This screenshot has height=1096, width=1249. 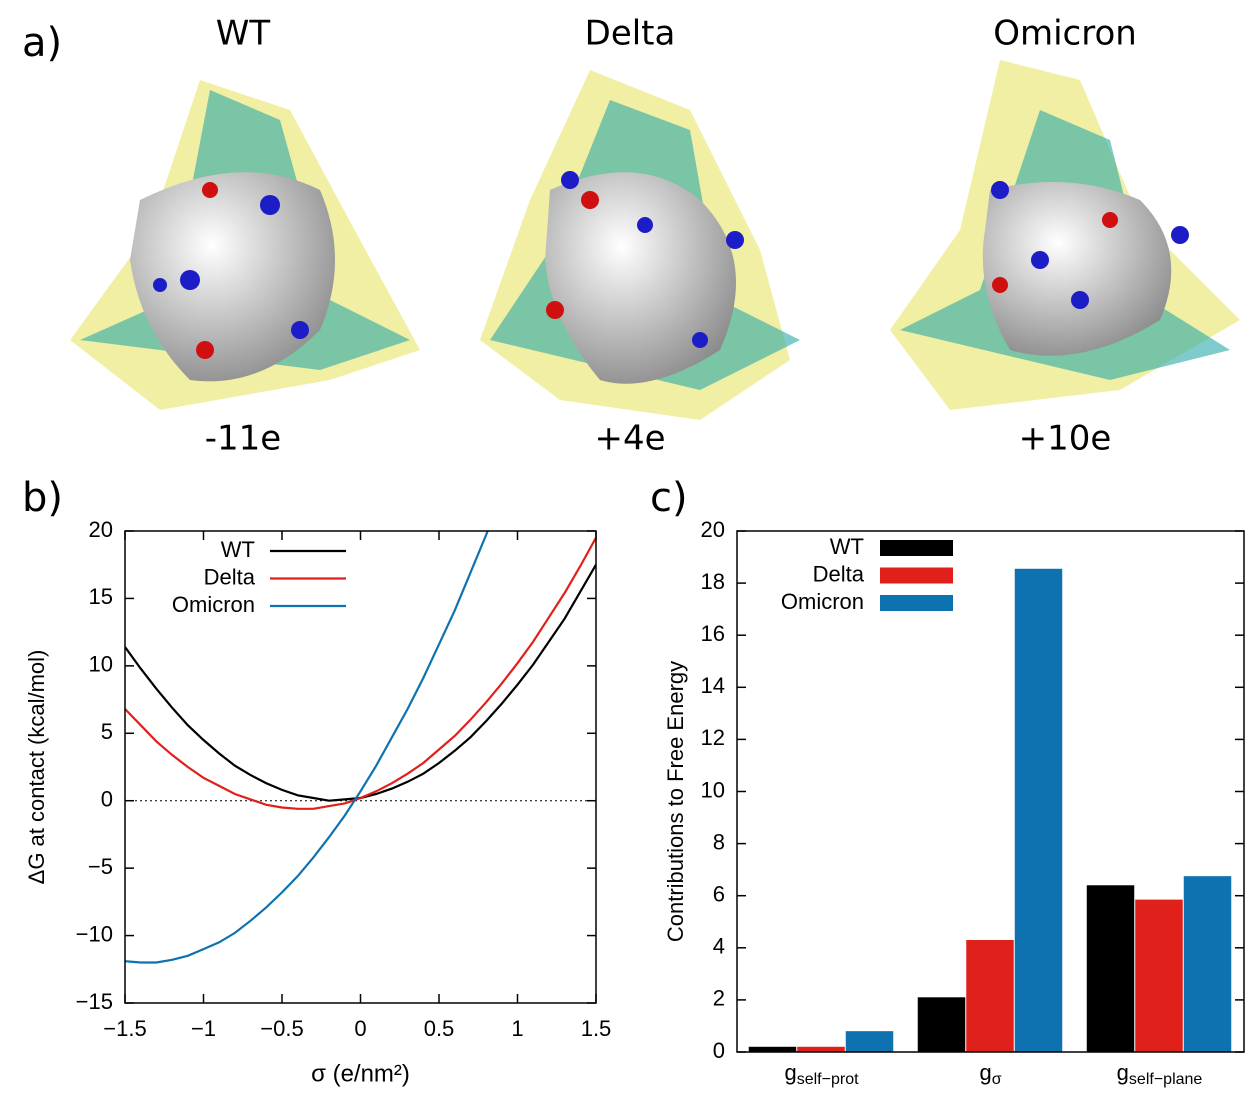 I want to click on x-tick-label: −1, so click(x=203, y=1028).